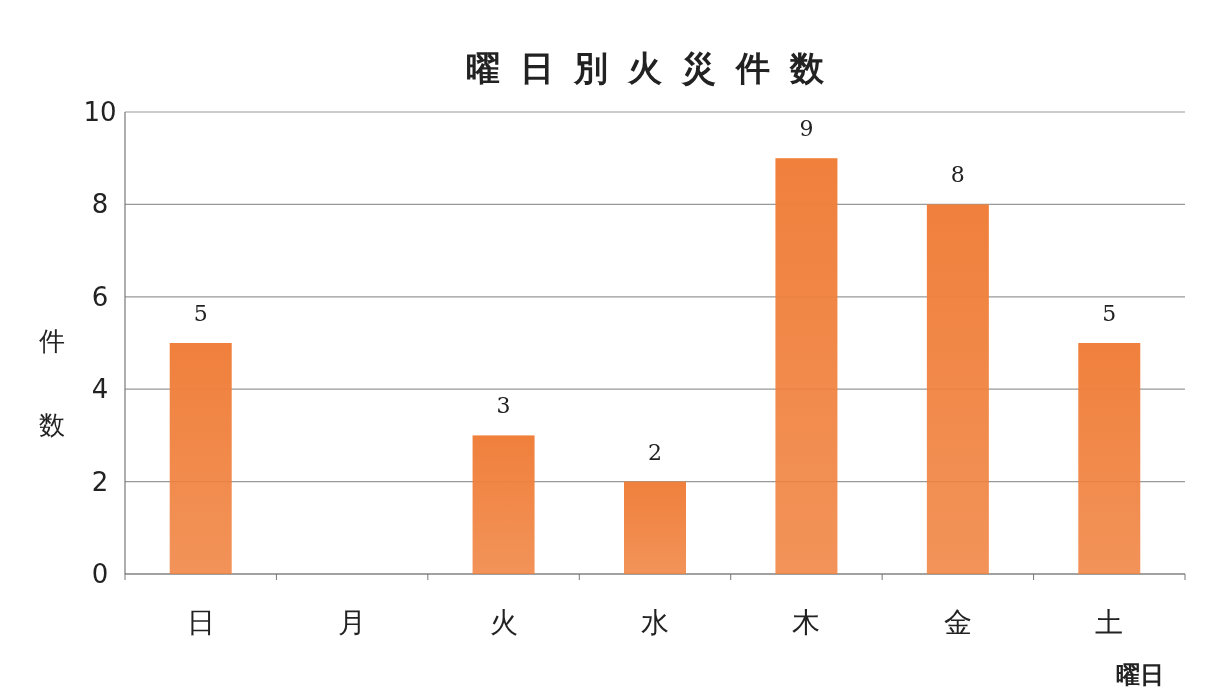 The height and width of the screenshot is (697, 1213). Describe the element at coordinates (1109, 622) in the screenshot. I see `x-tick-label: 土` at that location.